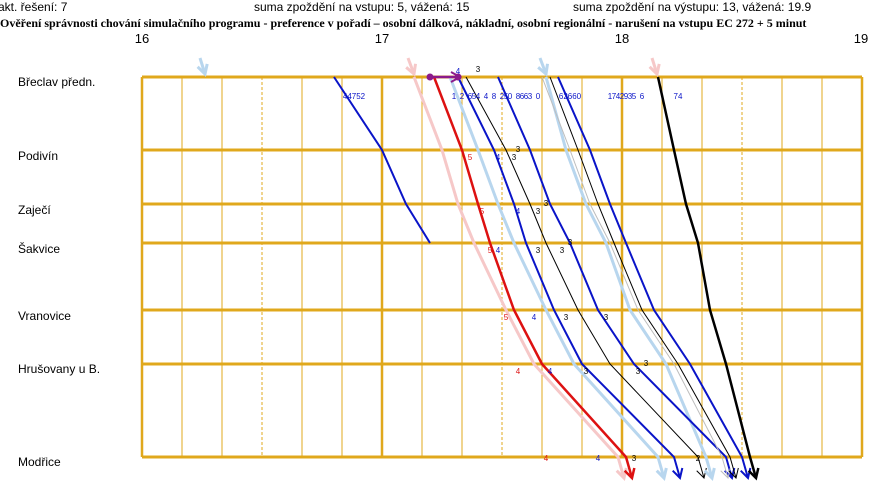  I want to click on station-label-zajeci: Zaječí, so click(34, 210).